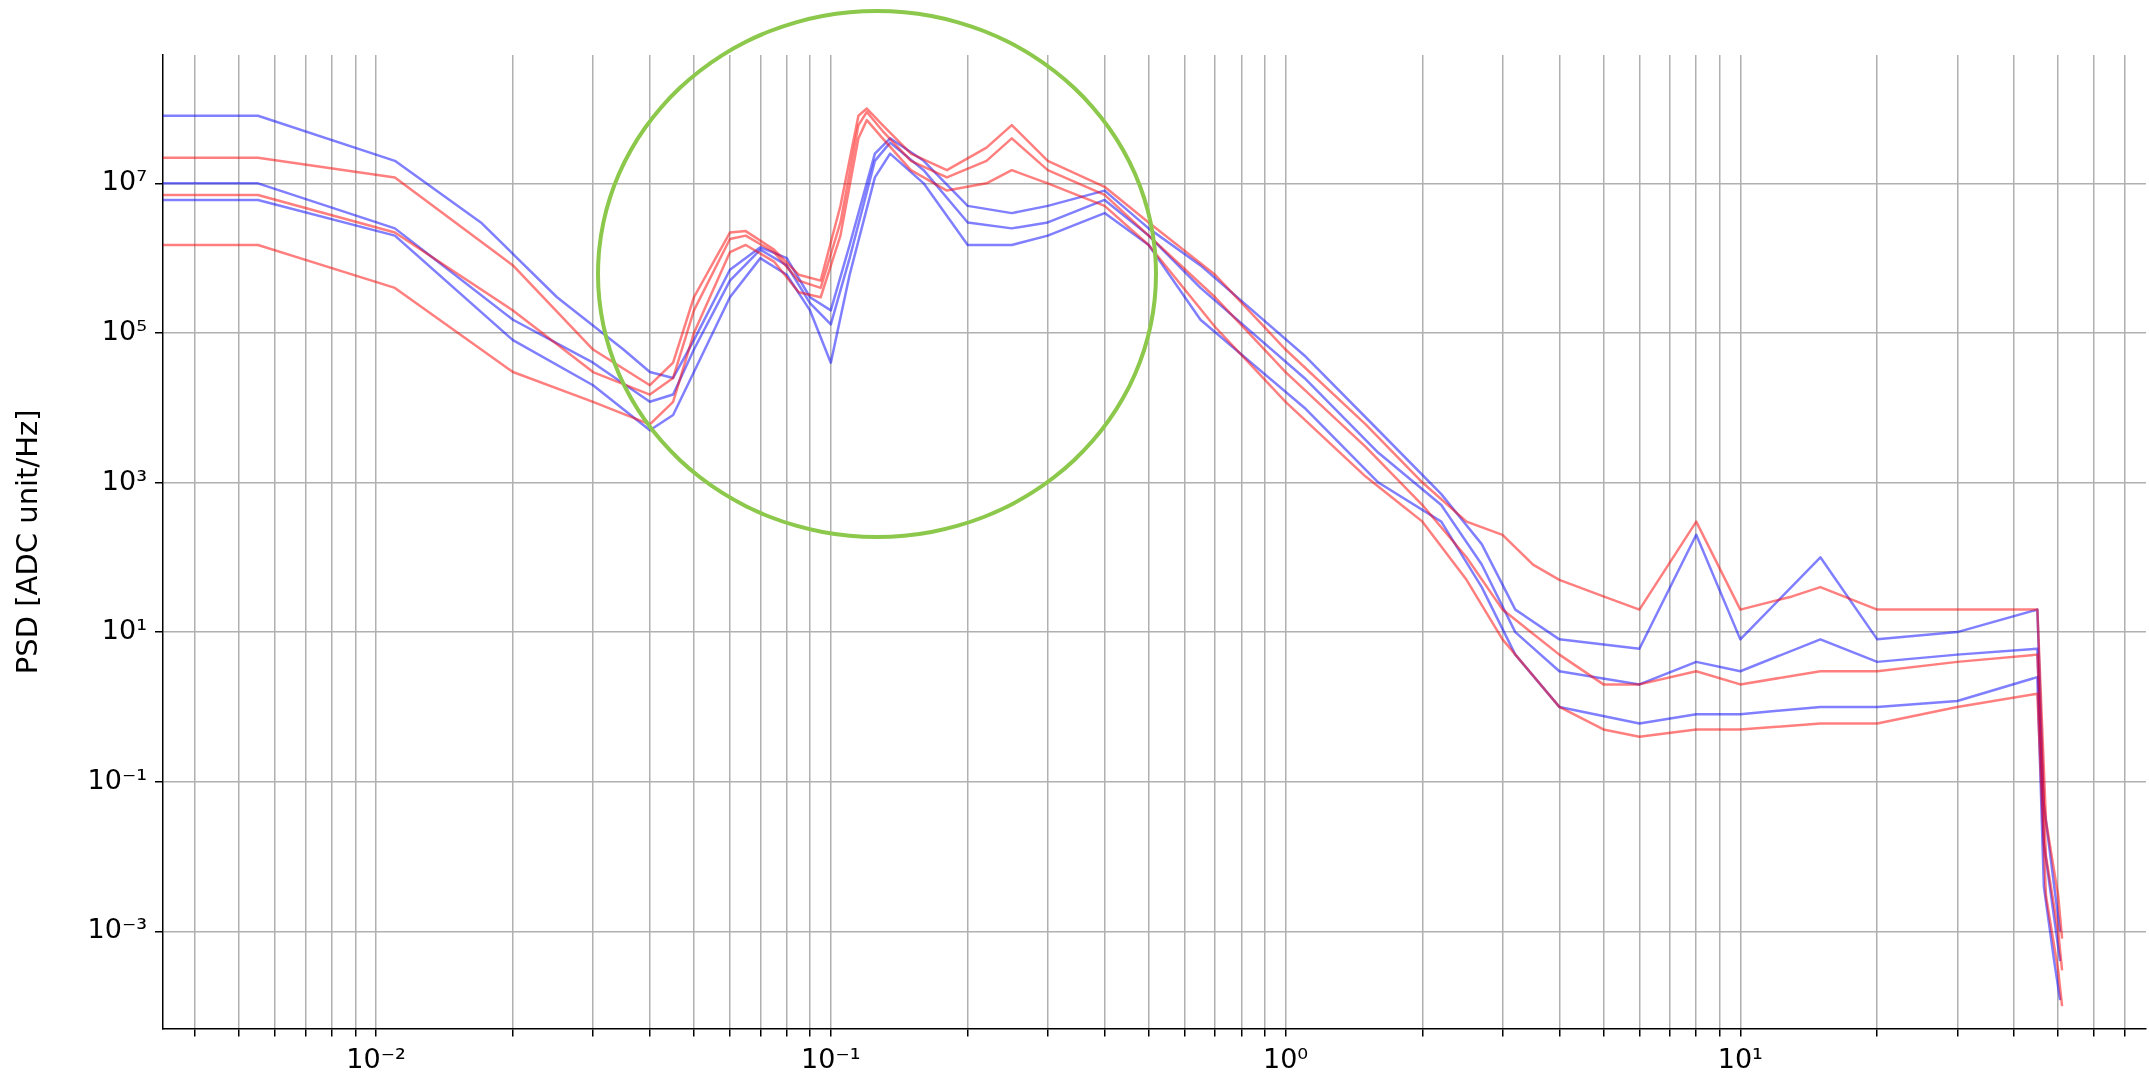 This screenshot has width=2149, height=1085. What do you see at coordinates (124, 480) in the screenshot?
I see `y-tick-label: 10³` at bounding box center [124, 480].